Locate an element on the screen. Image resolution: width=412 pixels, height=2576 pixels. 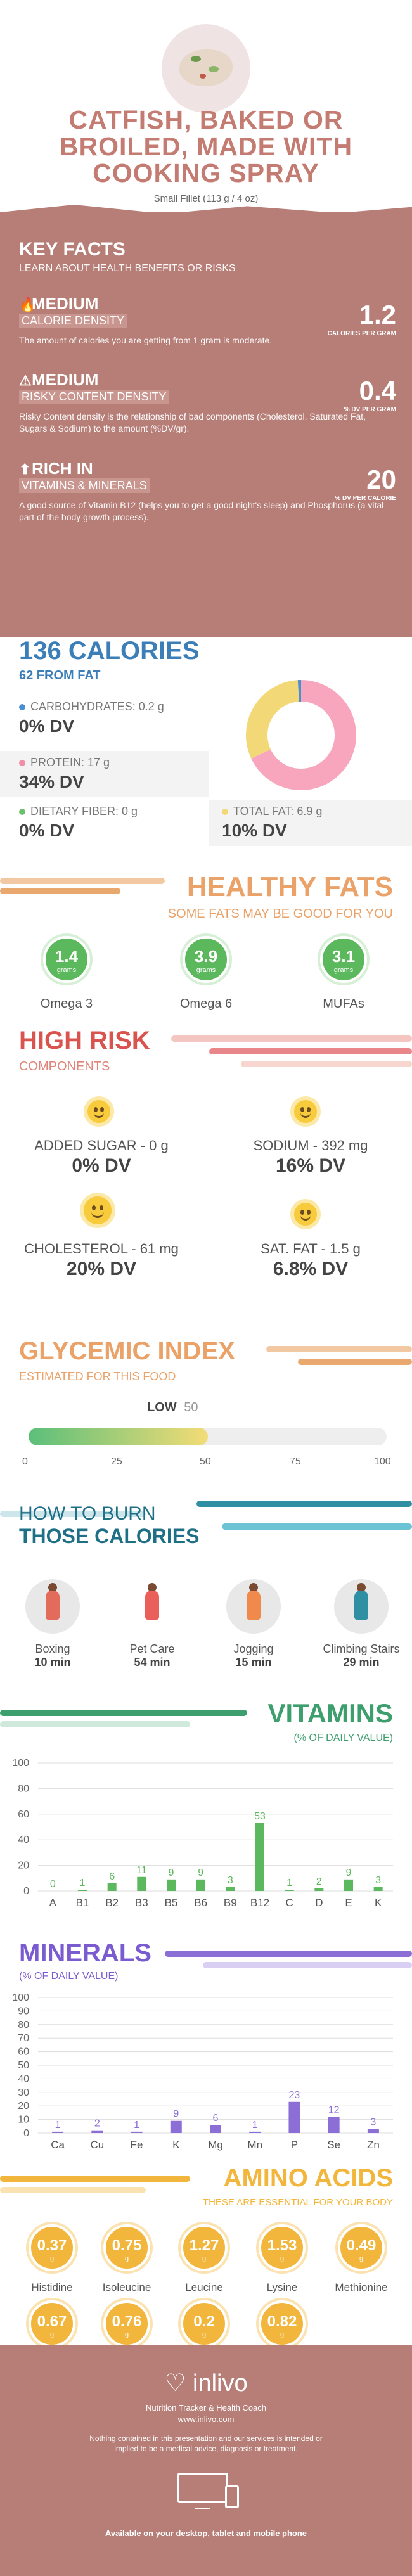
activity-climbing-stairs: Climbing Stairs 29 min is located at coordinates (361, 1624).